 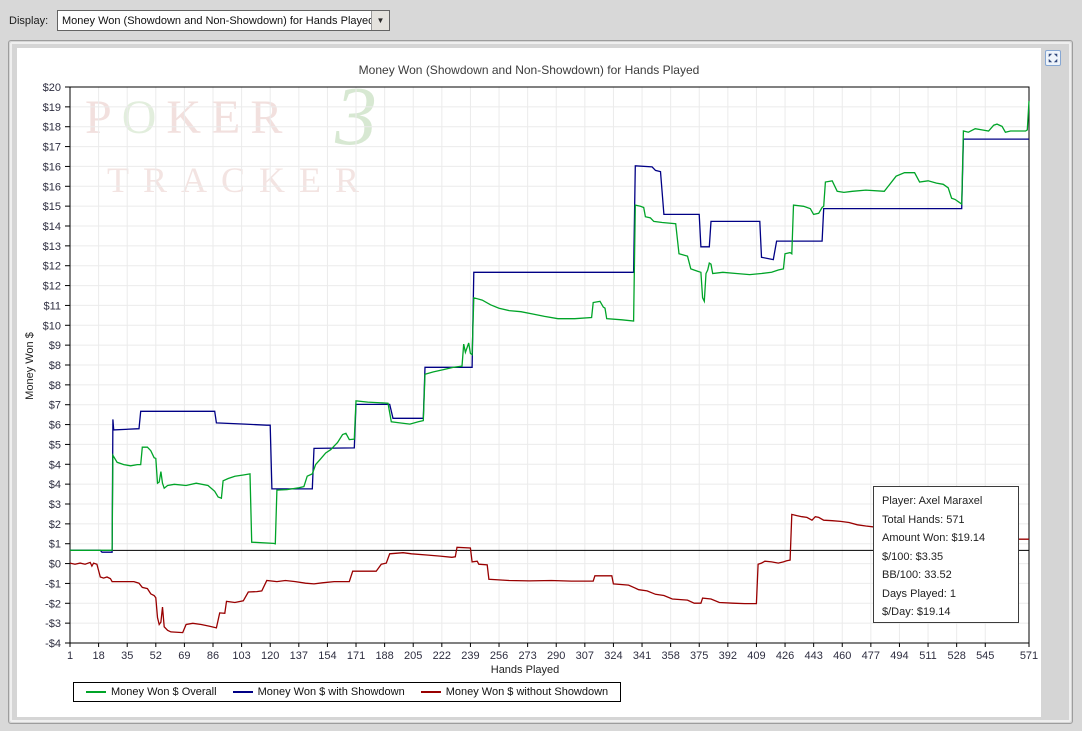 I want to click on x-tick-label: 460, so click(x=842, y=656).